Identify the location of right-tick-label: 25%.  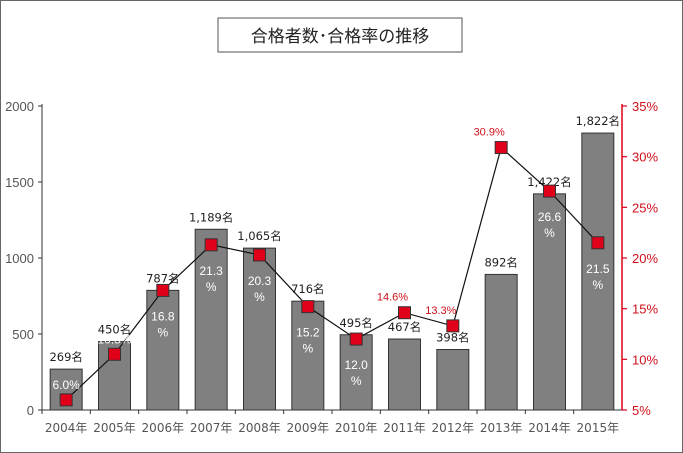
(645, 207).